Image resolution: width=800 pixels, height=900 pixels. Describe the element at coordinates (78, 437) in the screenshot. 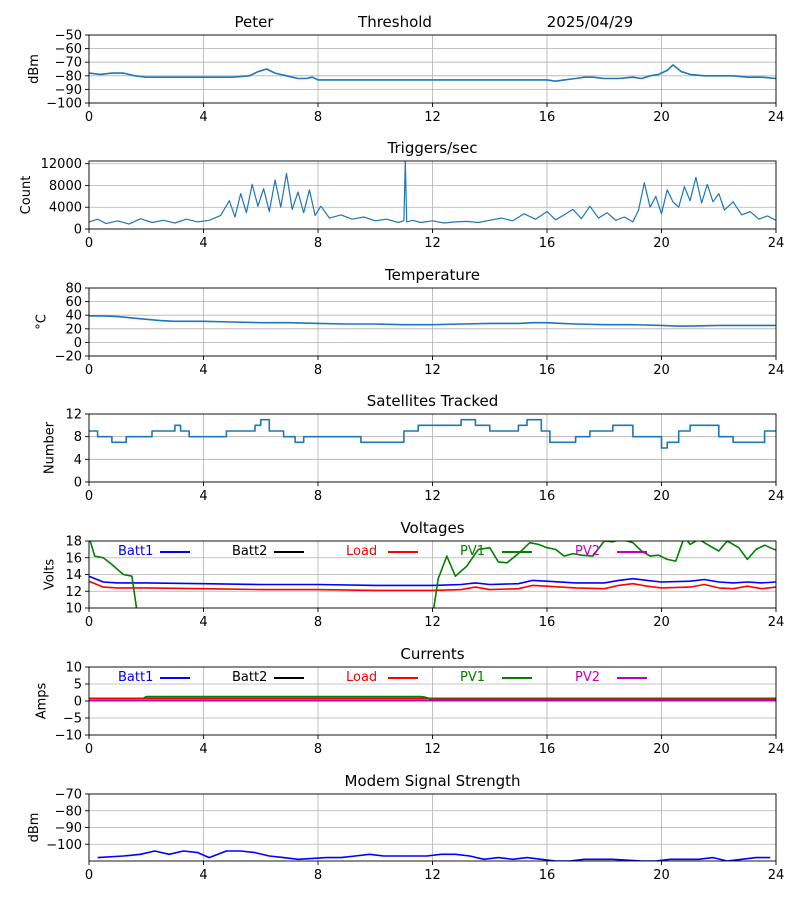

I see `y-tick-label: 8` at that location.